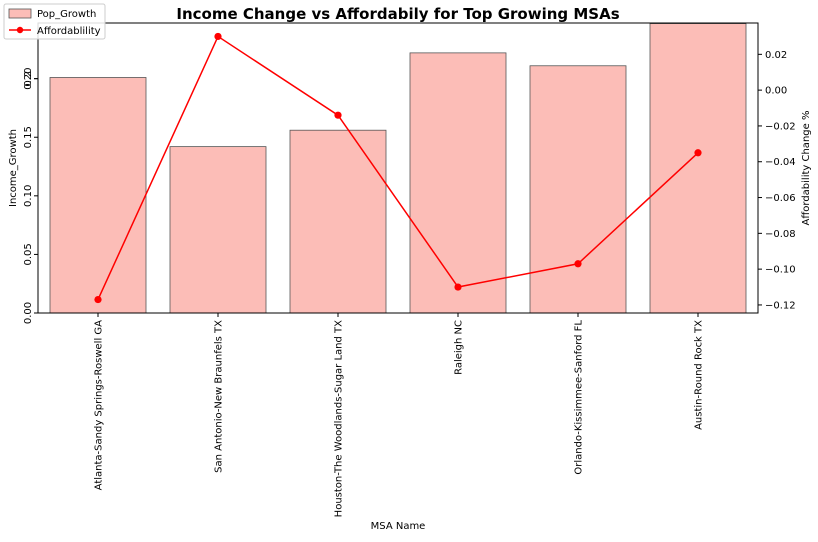 The image size is (818, 542). I want to click on right-axis: 0.02 0.00 −0.02 −0.04 −0.06 −0.08 −0.10 −0.12, so click(777, 180).